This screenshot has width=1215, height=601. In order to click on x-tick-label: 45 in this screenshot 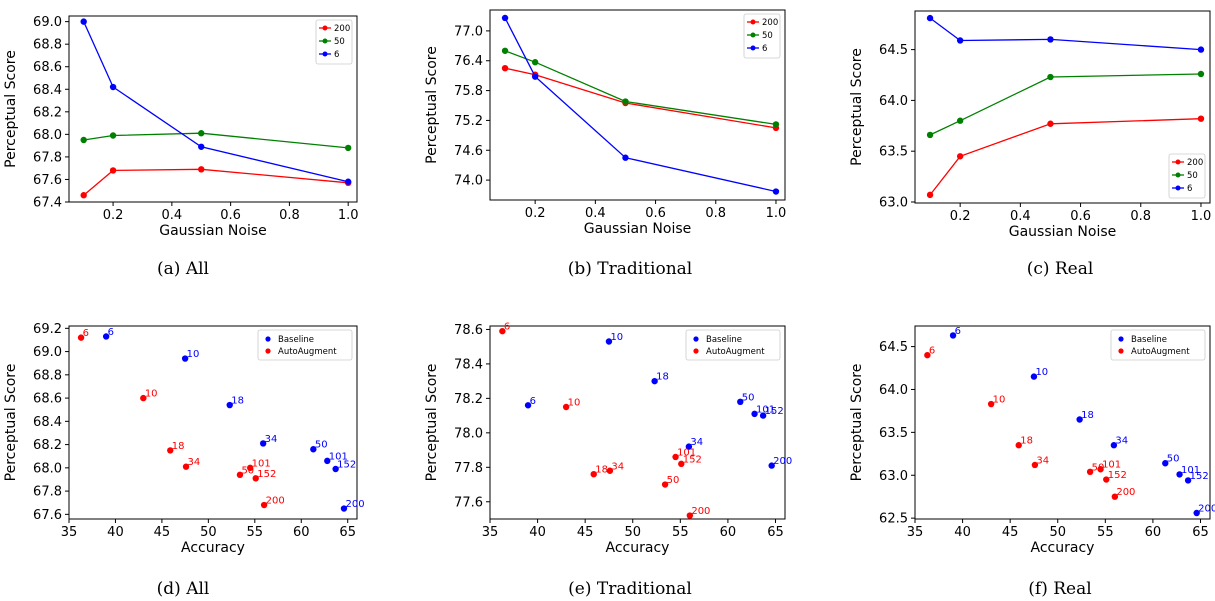, I will do `click(1010, 532)`.